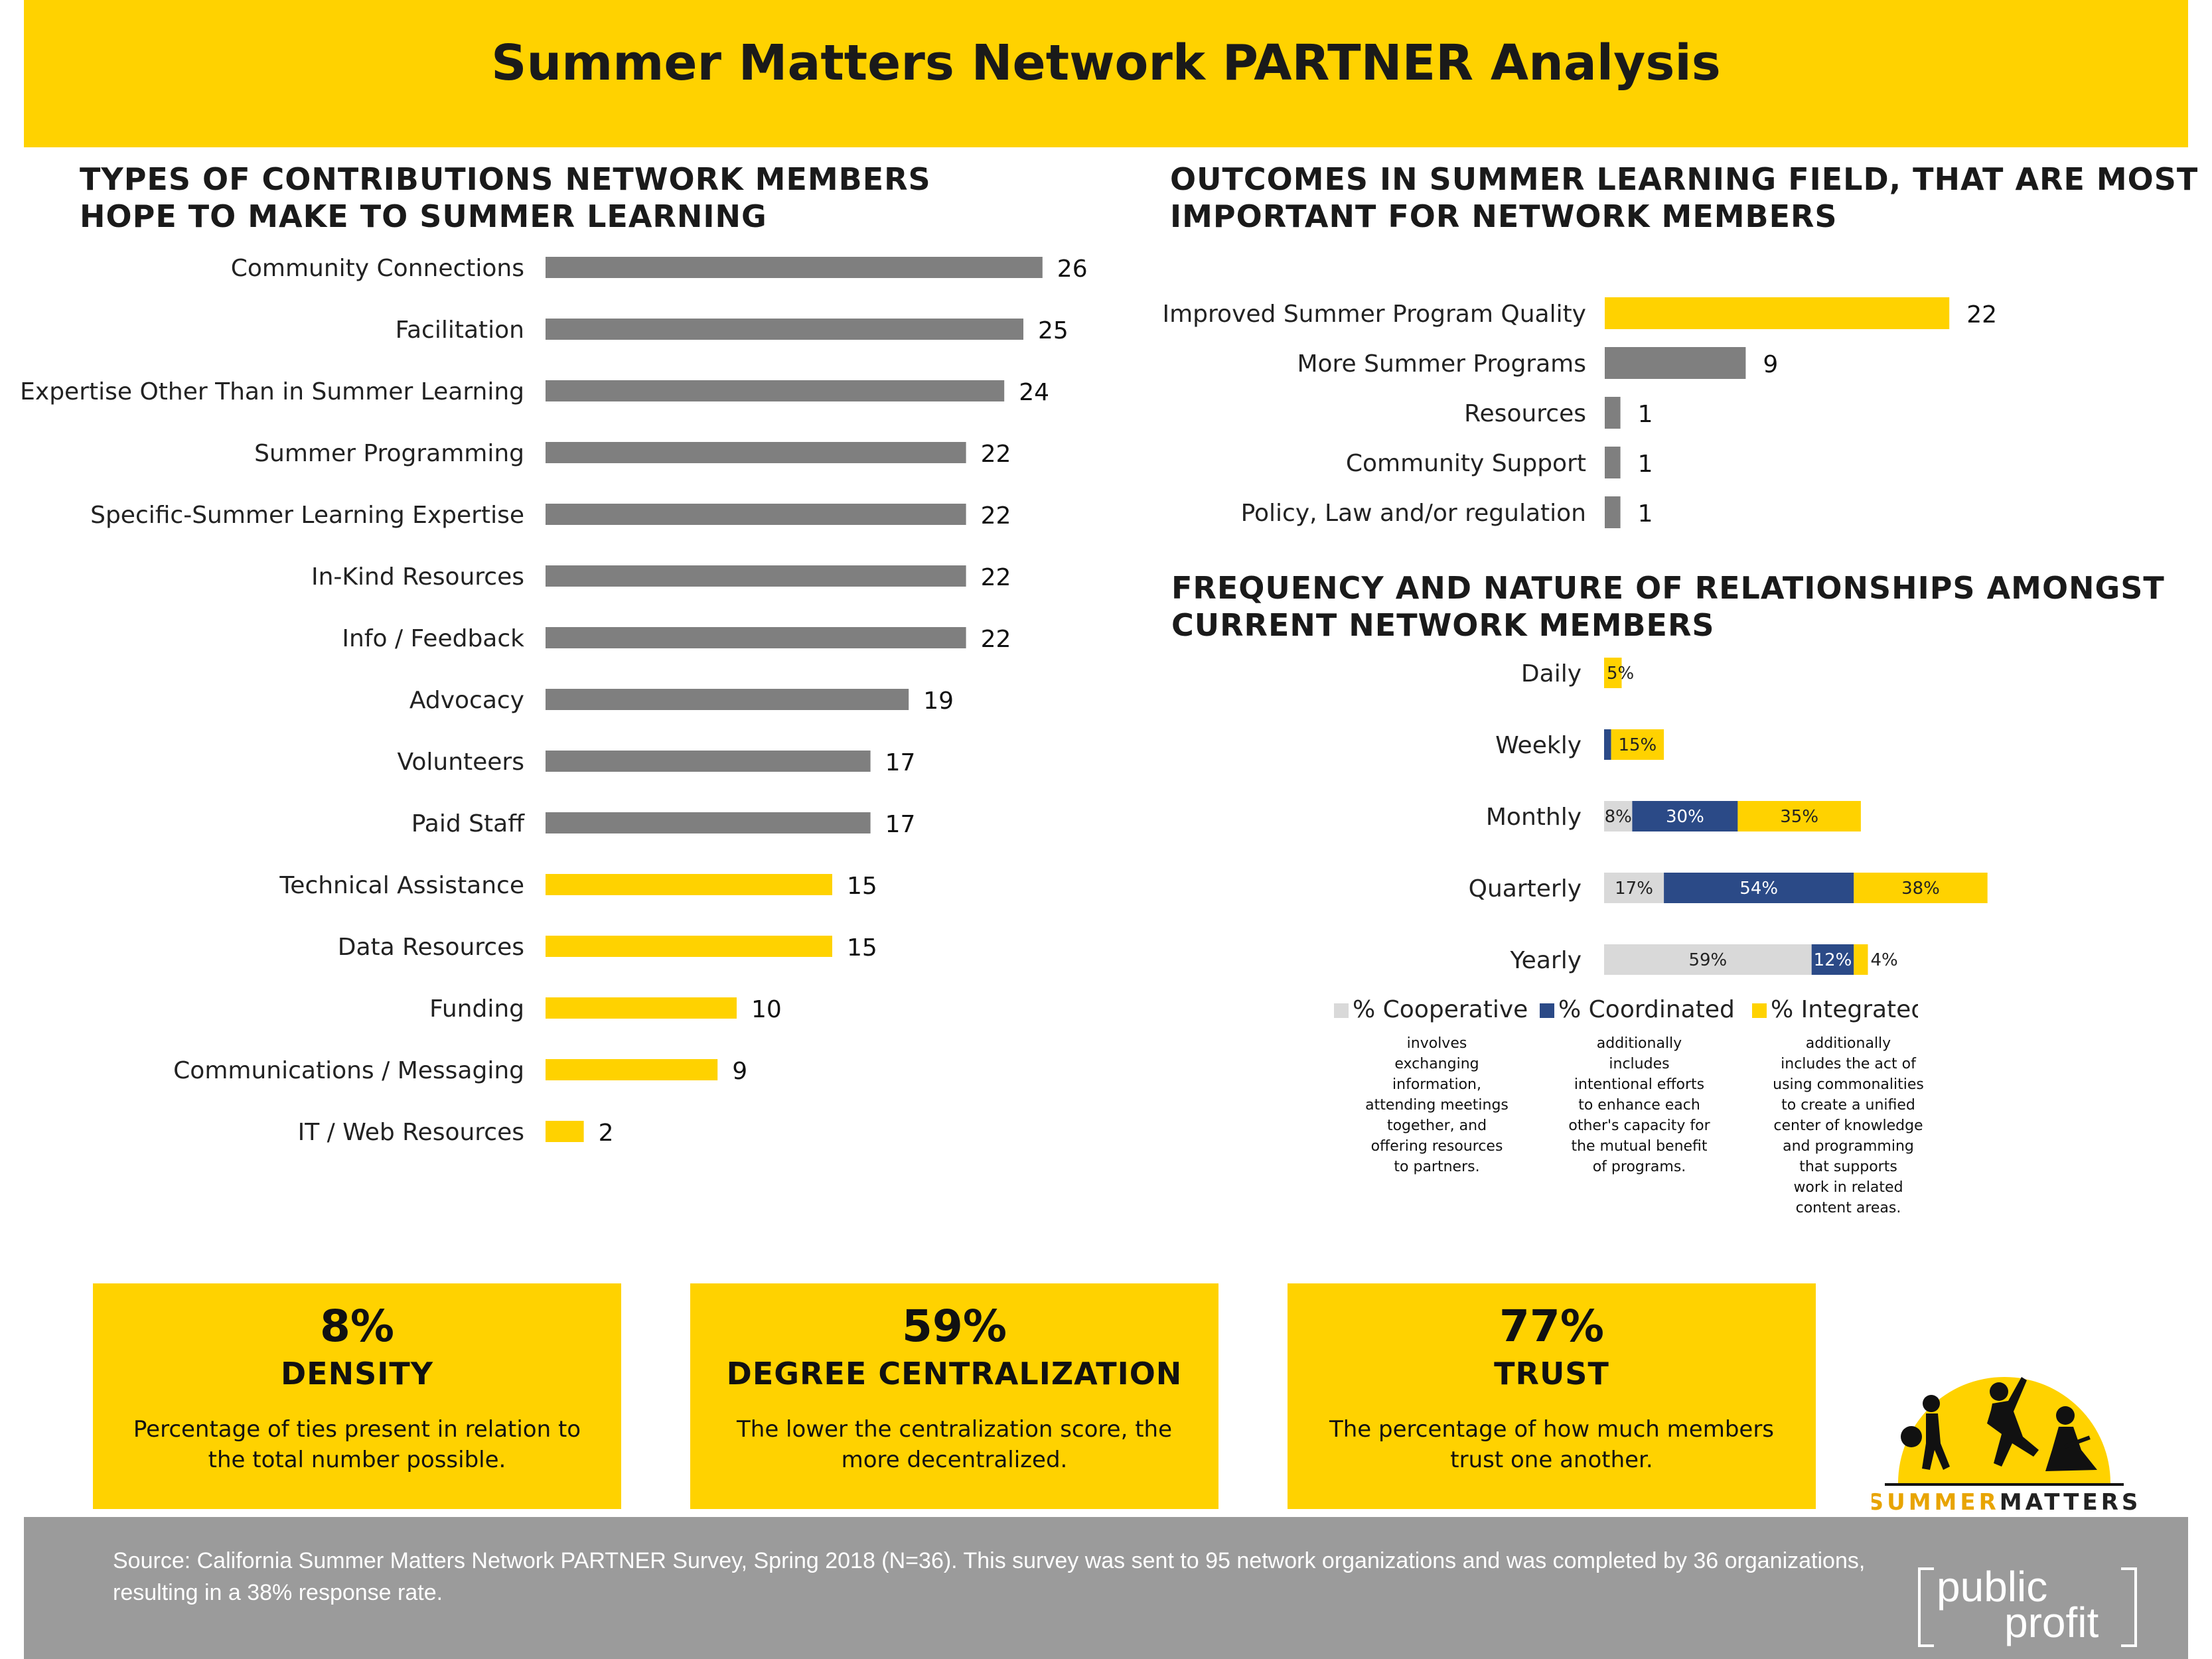 The image size is (2212, 1659). I want to click on segment-label: 12%, so click(1833, 960).